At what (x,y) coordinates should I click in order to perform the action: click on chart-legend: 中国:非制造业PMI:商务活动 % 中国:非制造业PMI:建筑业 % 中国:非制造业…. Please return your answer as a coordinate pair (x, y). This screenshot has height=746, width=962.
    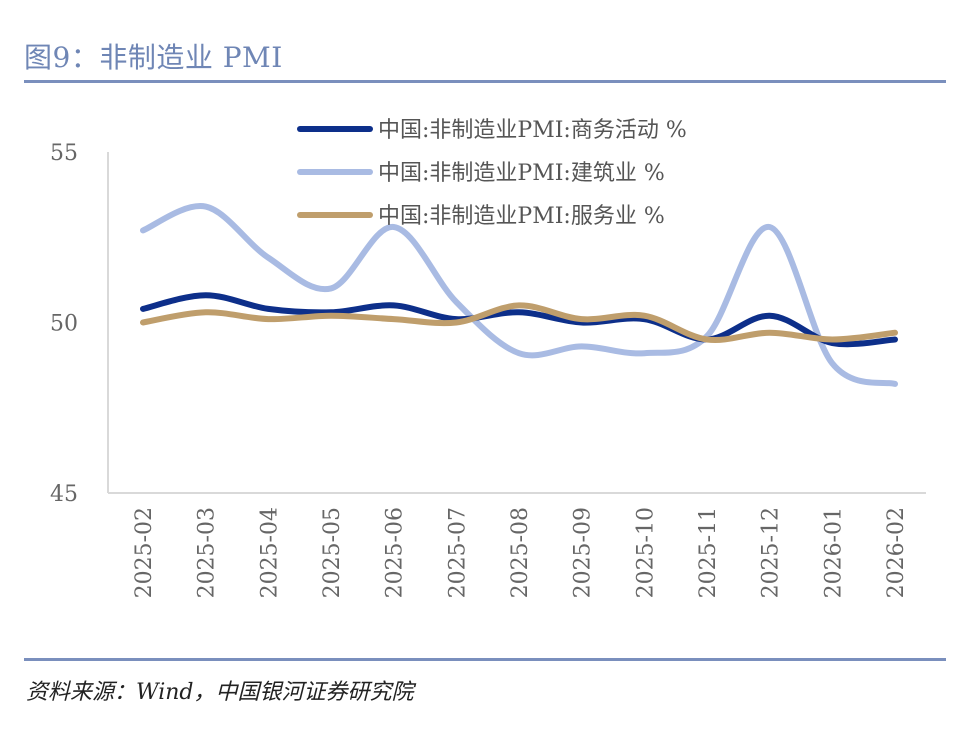
    Looking at the image, I should click on (492, 173).